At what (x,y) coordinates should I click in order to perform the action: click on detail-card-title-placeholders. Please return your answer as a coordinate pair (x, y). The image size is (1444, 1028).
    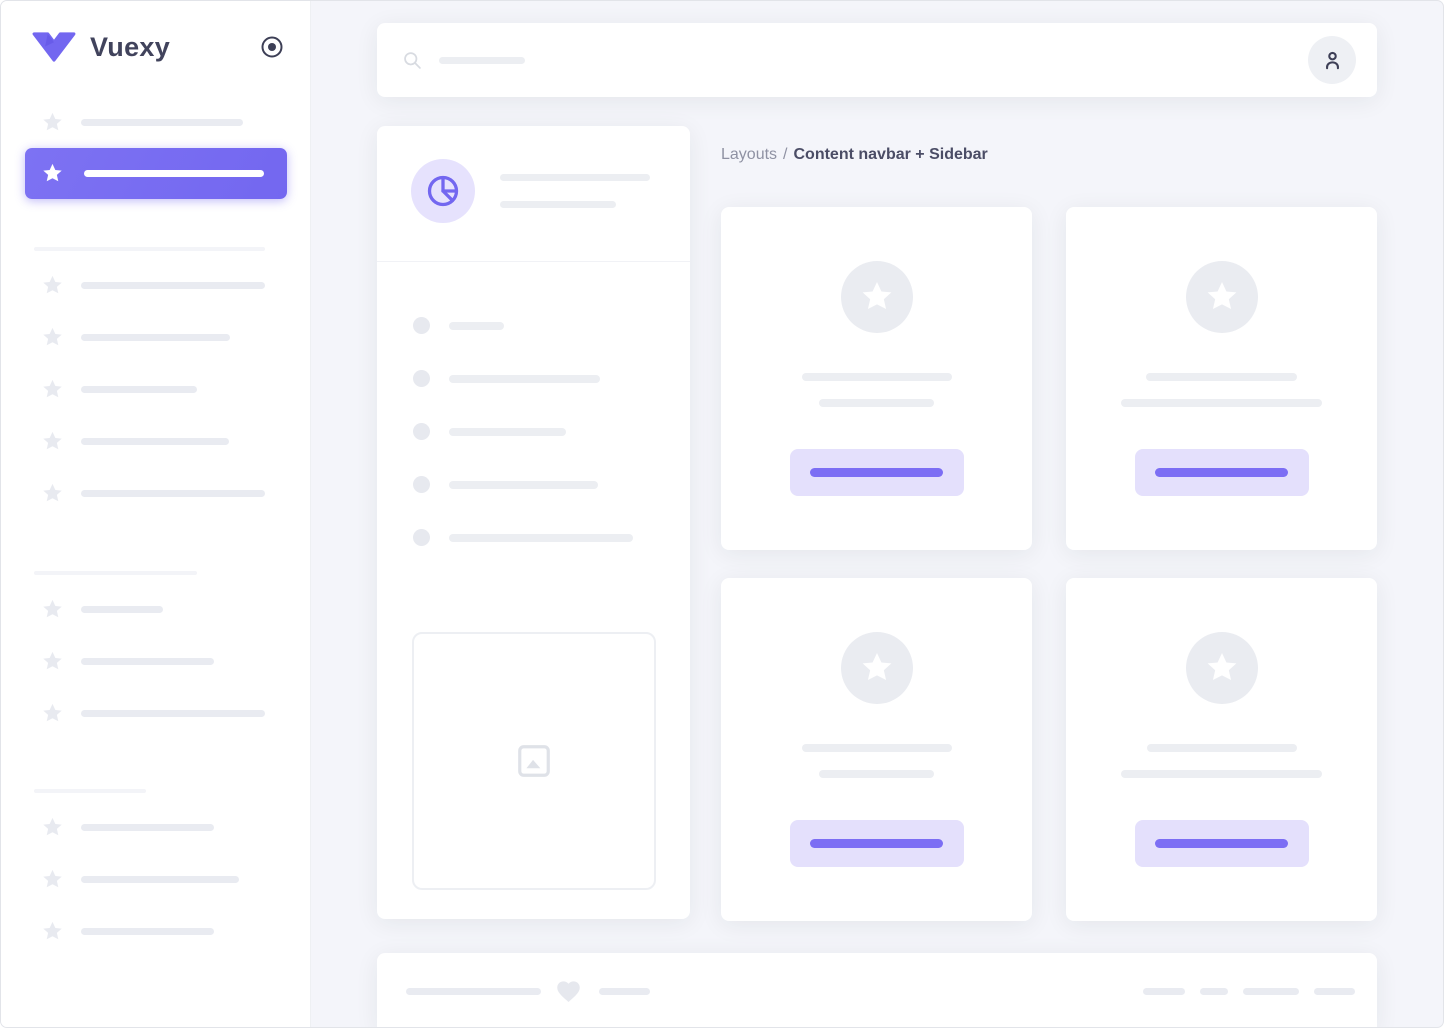
    Looking at the image, I should click on (575, 191).